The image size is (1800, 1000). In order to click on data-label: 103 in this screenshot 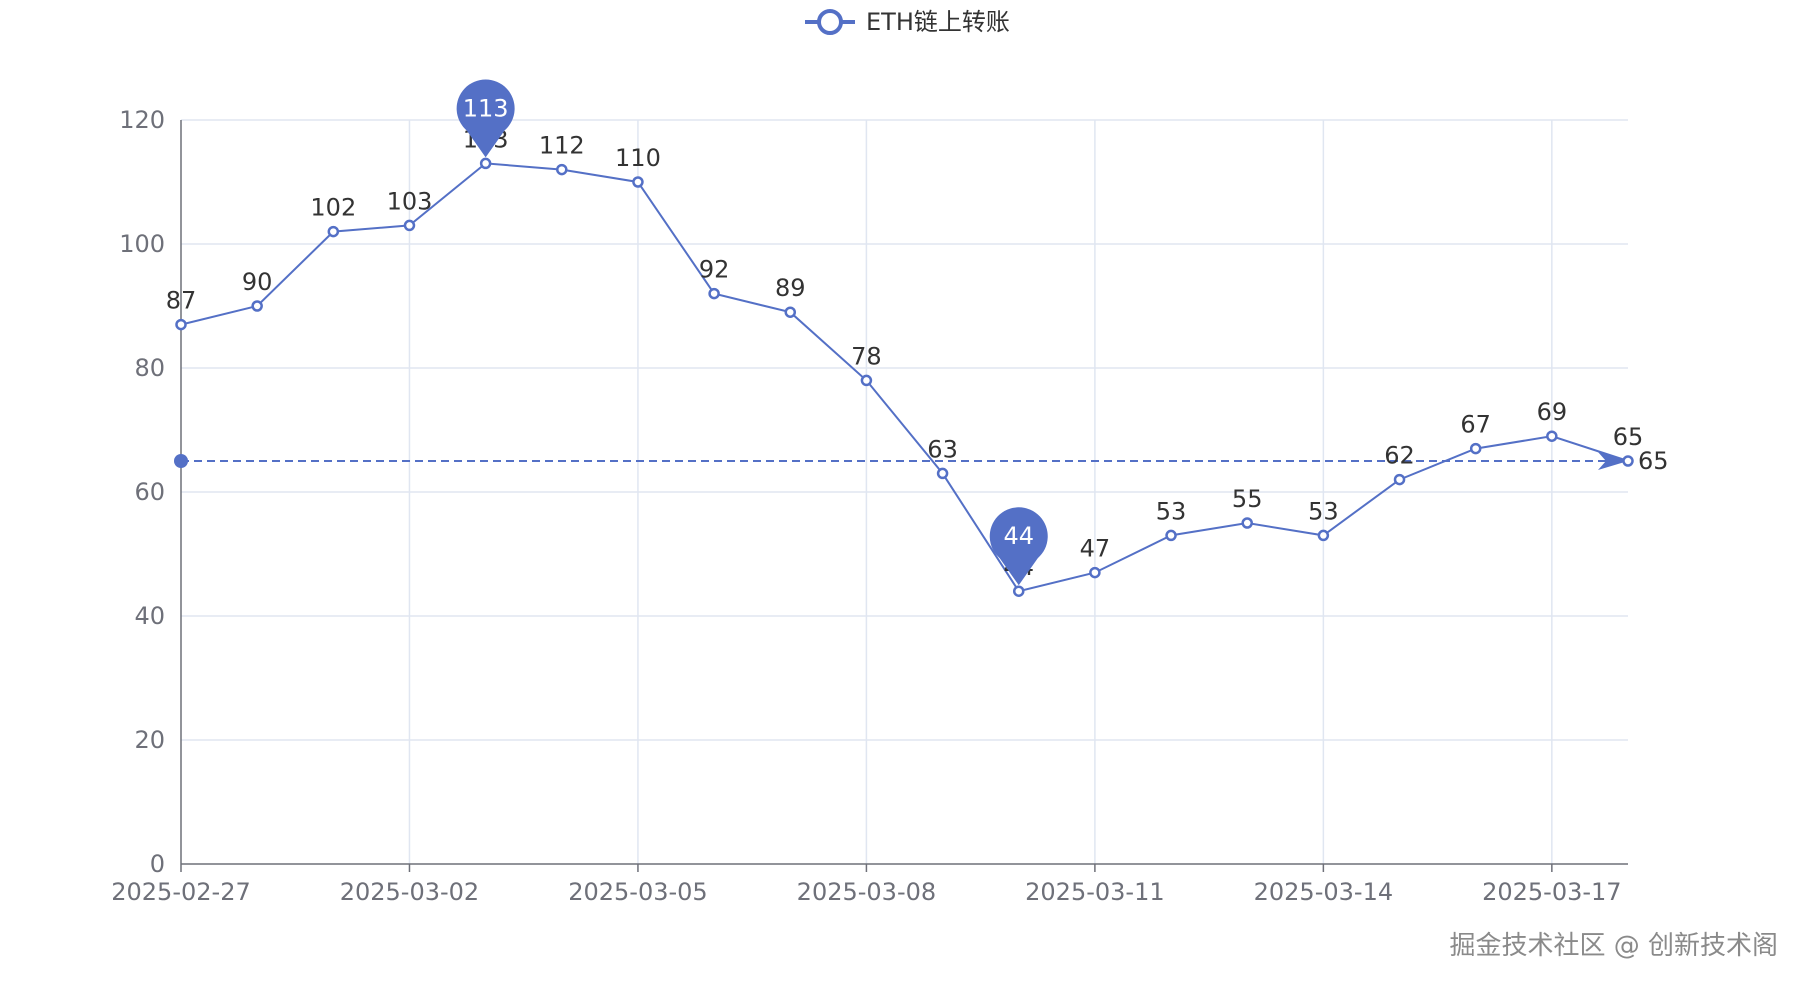, I will do `click(410, 201)`.